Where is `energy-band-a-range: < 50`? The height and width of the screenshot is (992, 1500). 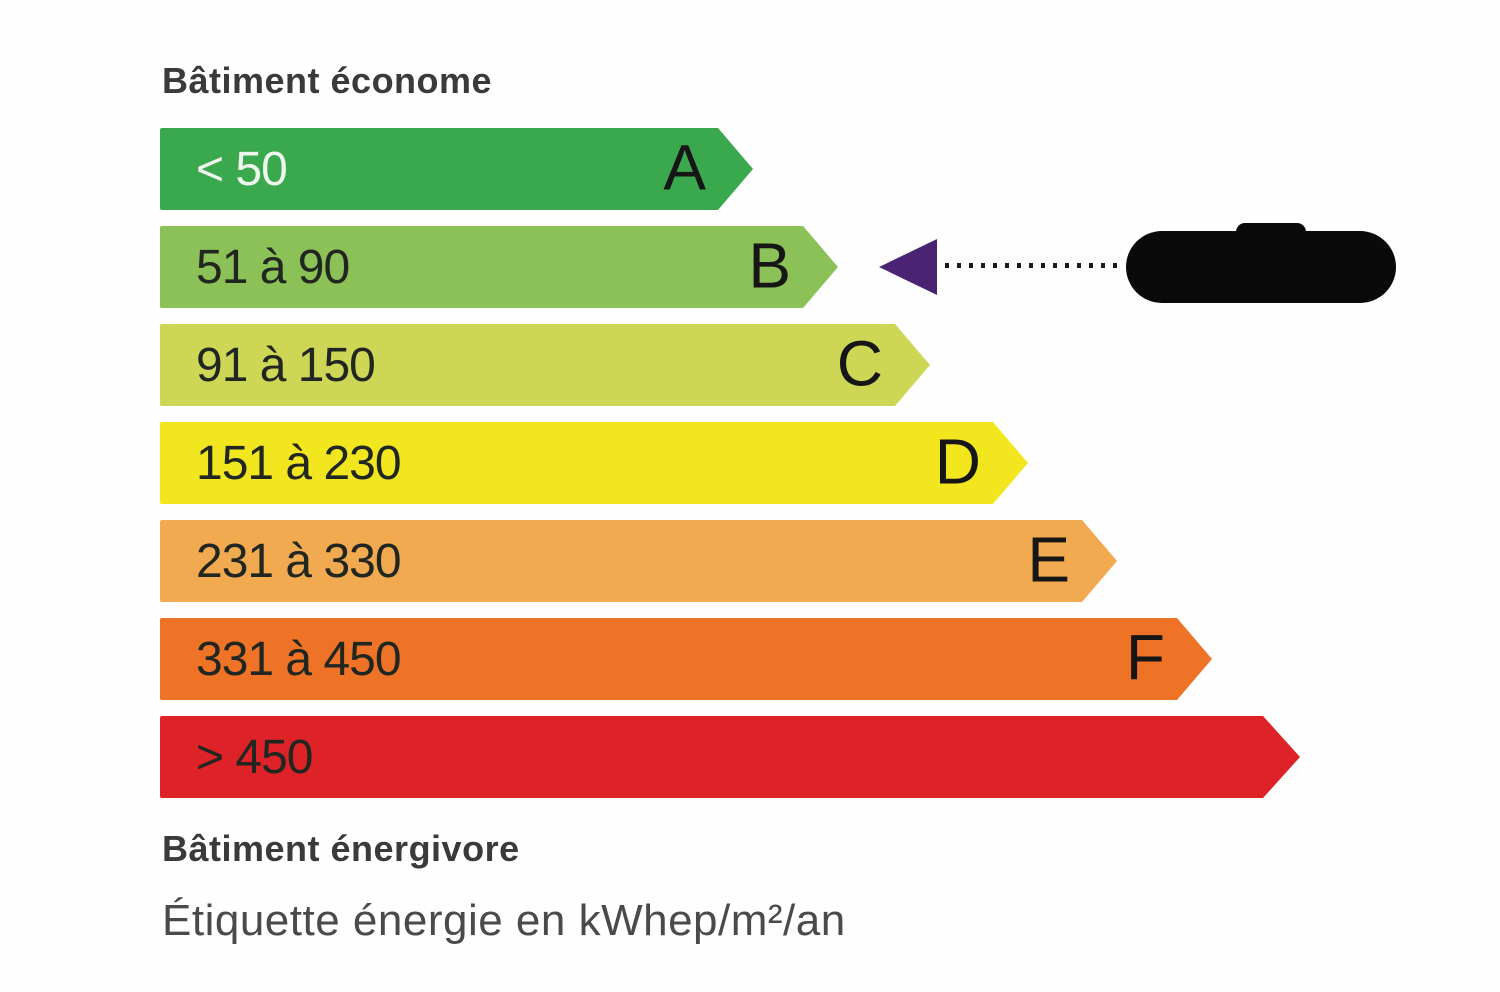
energy-band-a-range: < 50 is located at coordinates (242, 169).